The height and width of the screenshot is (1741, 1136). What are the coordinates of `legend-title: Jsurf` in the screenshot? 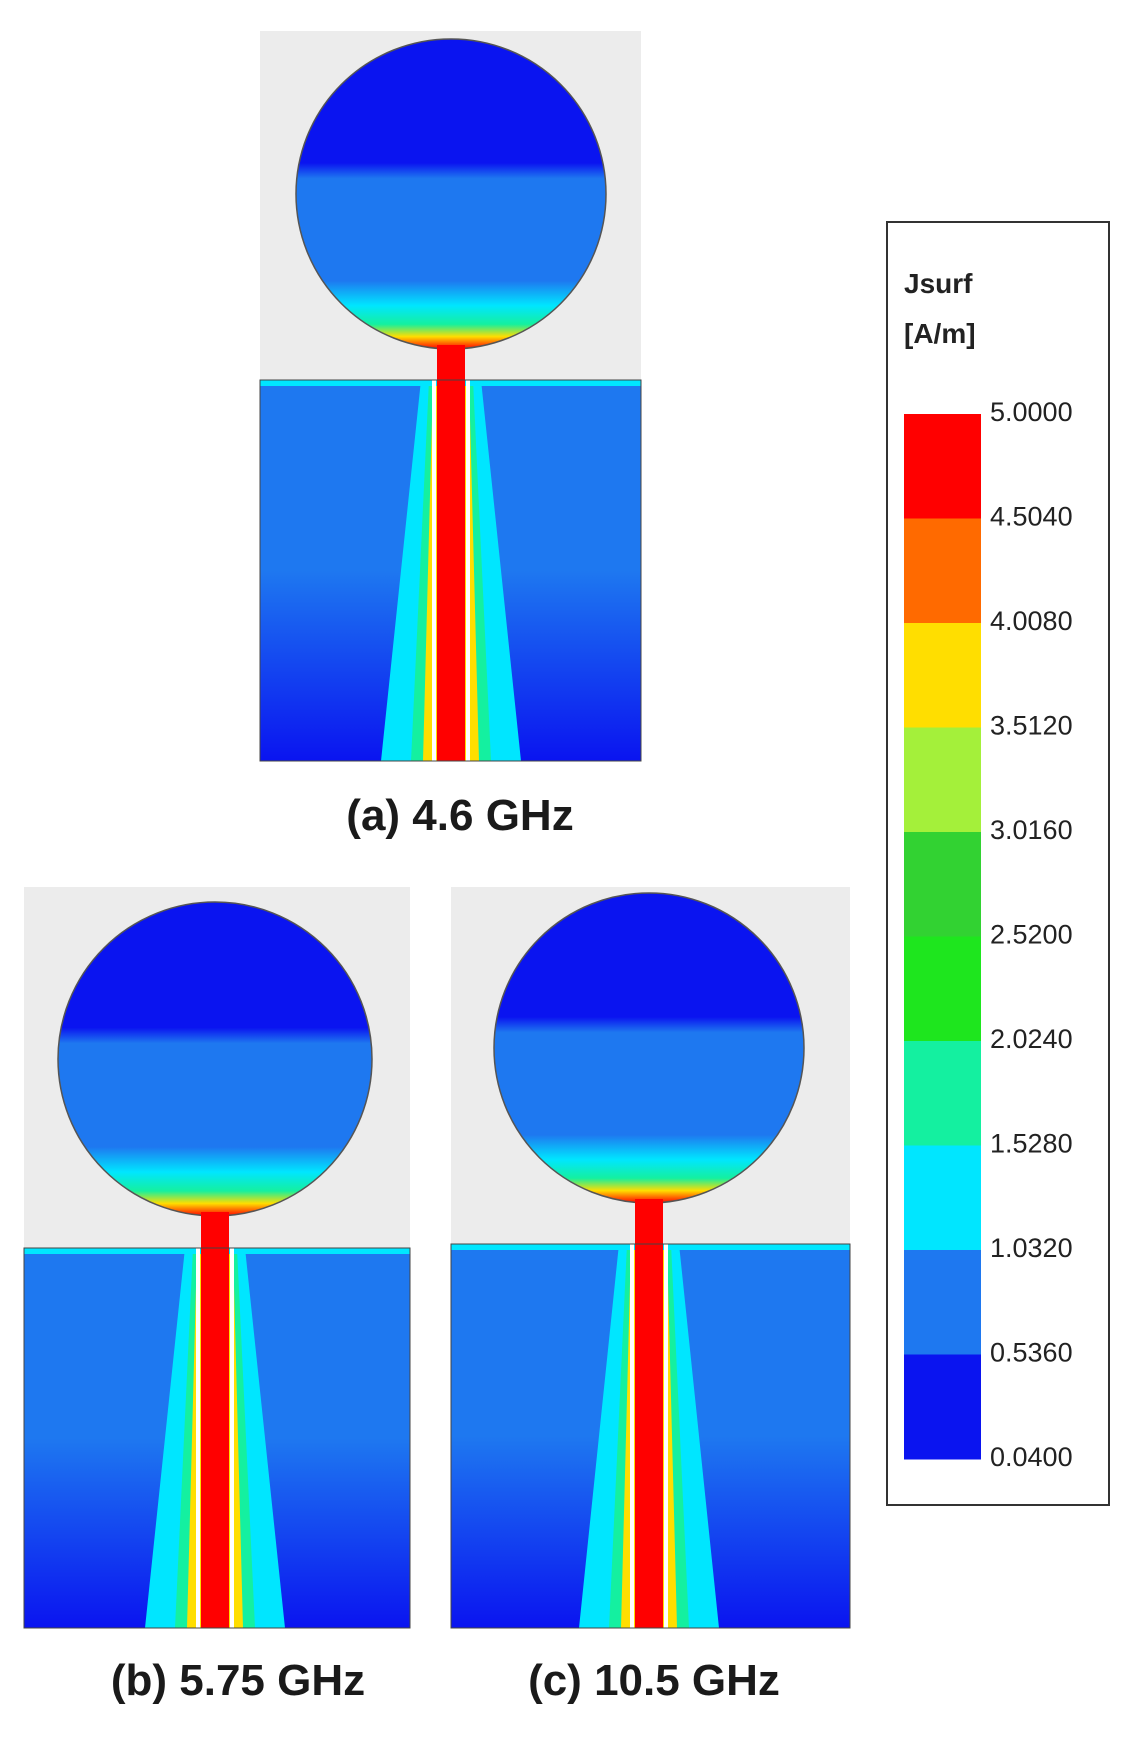 It's located at (938, 283).